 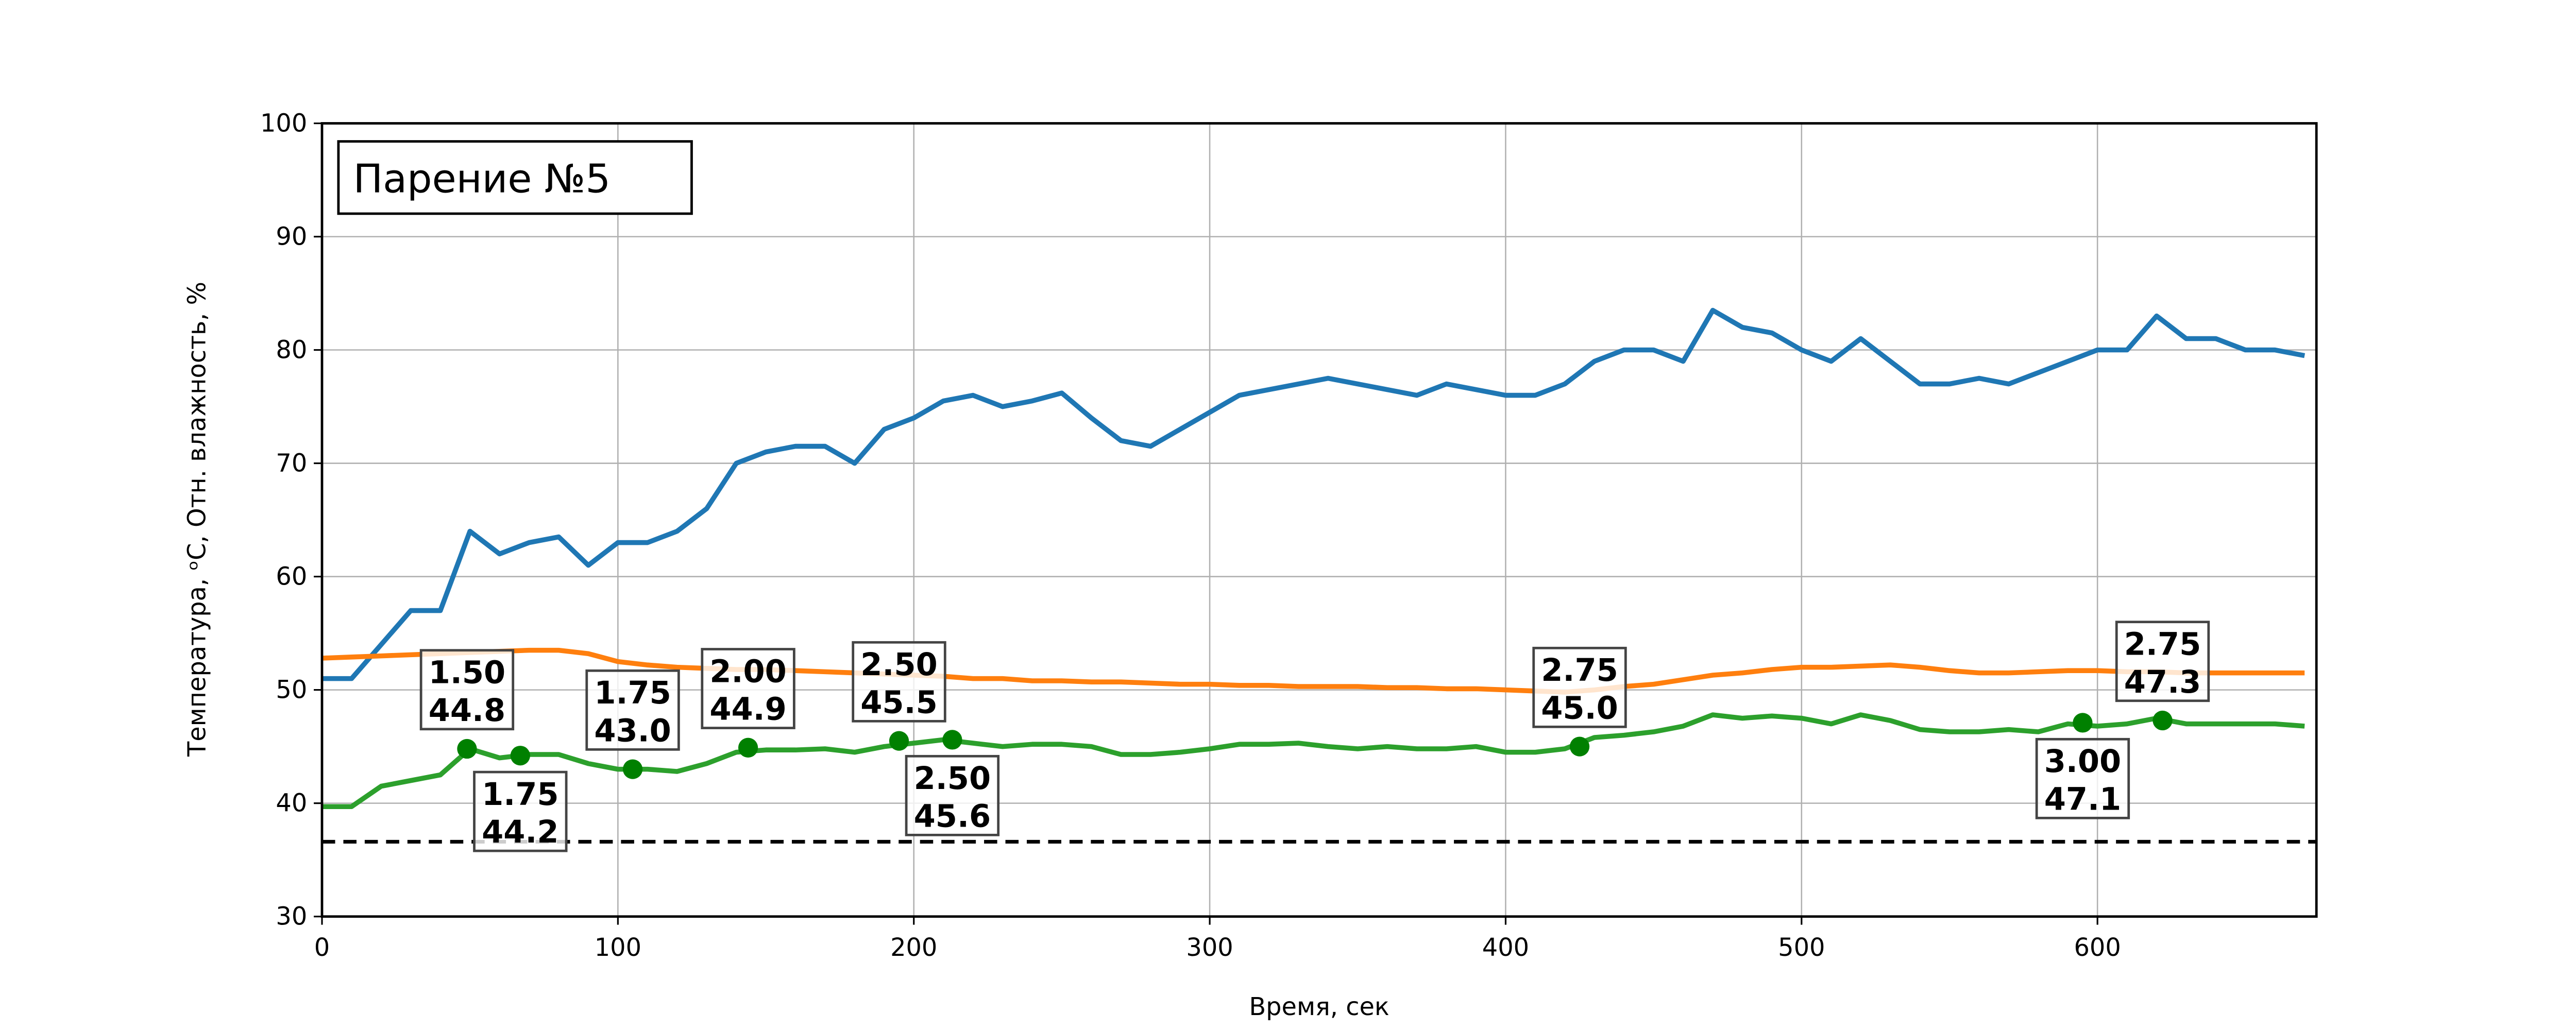 What do you see at coordinates (1209, 948) in the screenshot?
I see `x-tick-label: 300` at bounding box center [1209, 948].